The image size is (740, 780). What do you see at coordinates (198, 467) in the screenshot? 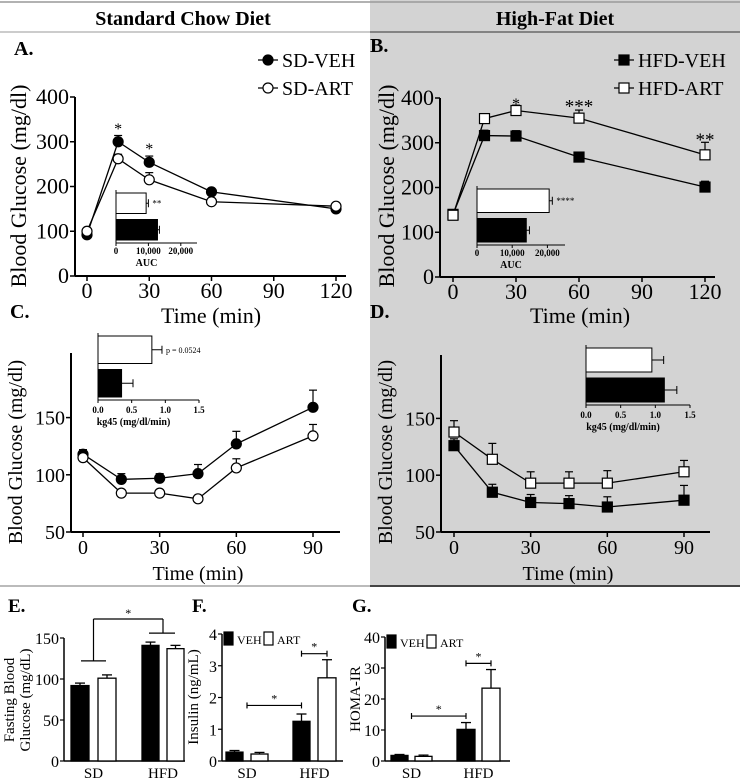
I see `series-line-SD-ART` at bounding box center [198, 467].